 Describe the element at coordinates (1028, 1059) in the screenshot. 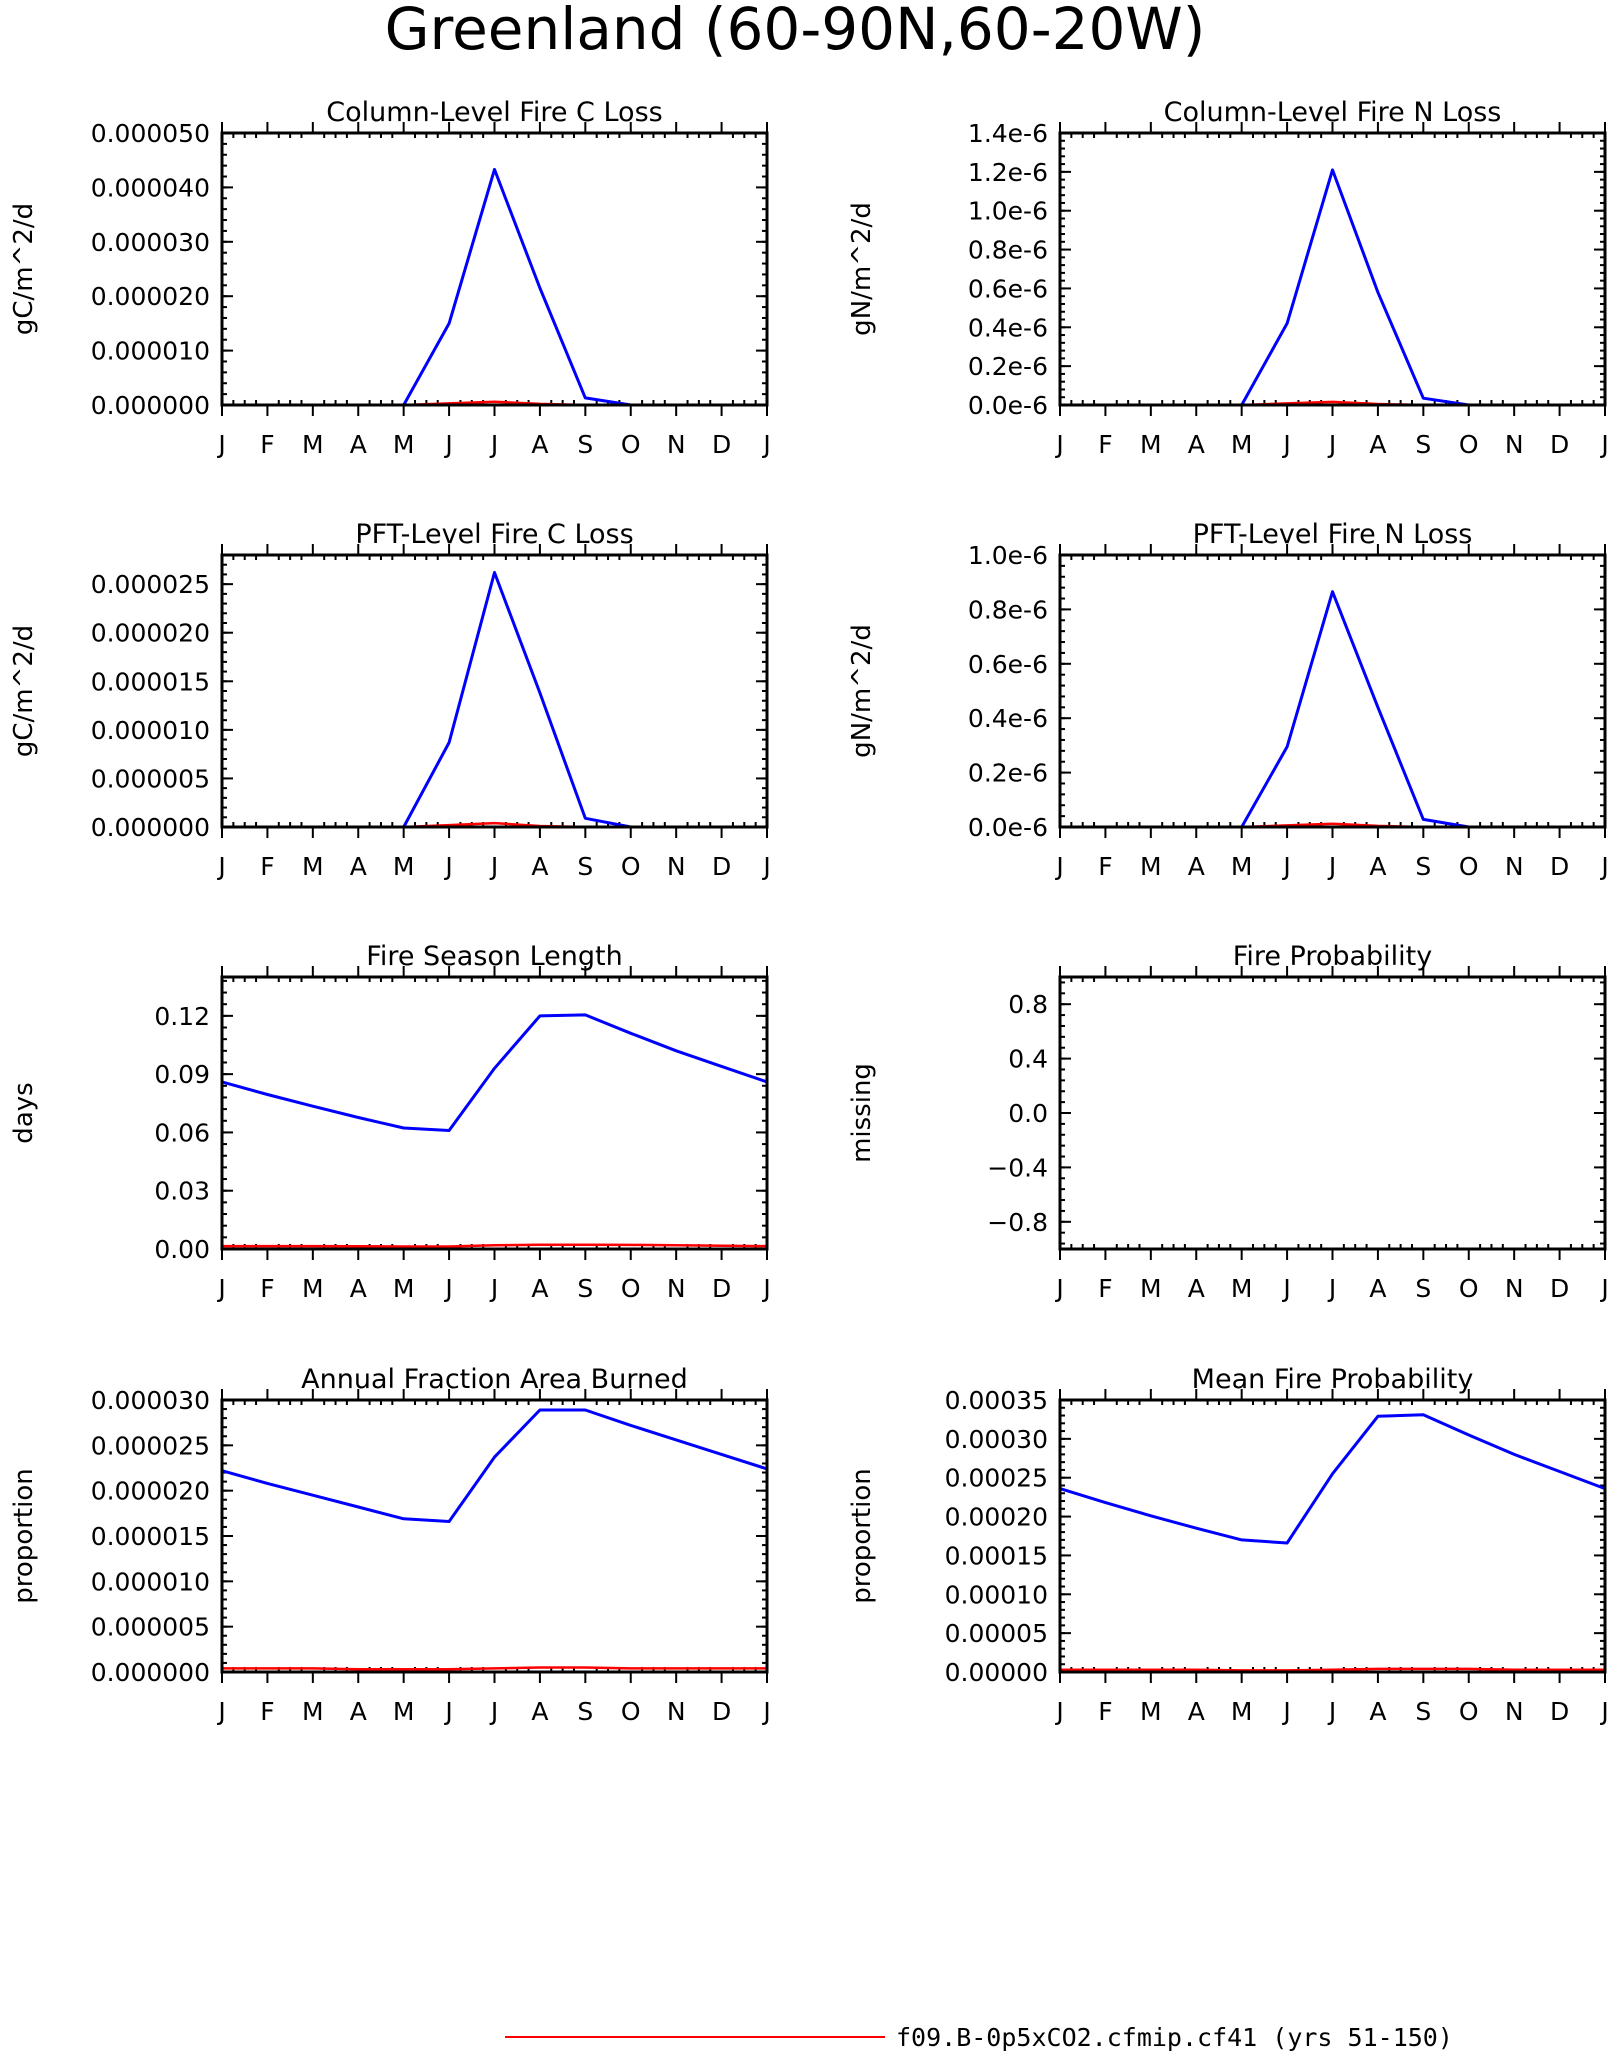

I see `y-tick-label: 0.4` at that location.